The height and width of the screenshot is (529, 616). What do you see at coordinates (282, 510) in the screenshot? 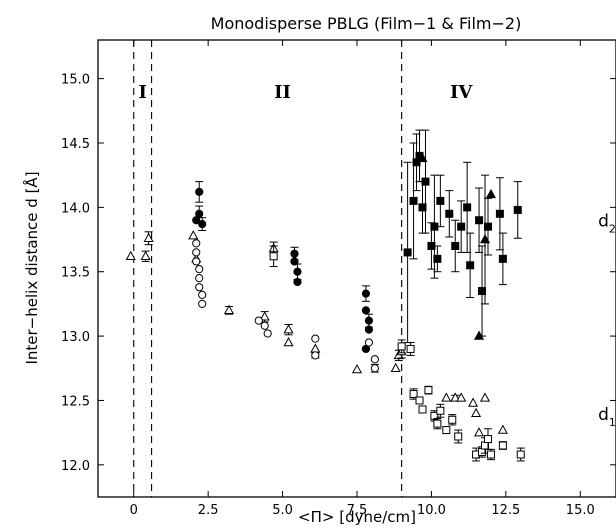
I see `x-tick-label: 5.0` at bounding box center [282, 510].